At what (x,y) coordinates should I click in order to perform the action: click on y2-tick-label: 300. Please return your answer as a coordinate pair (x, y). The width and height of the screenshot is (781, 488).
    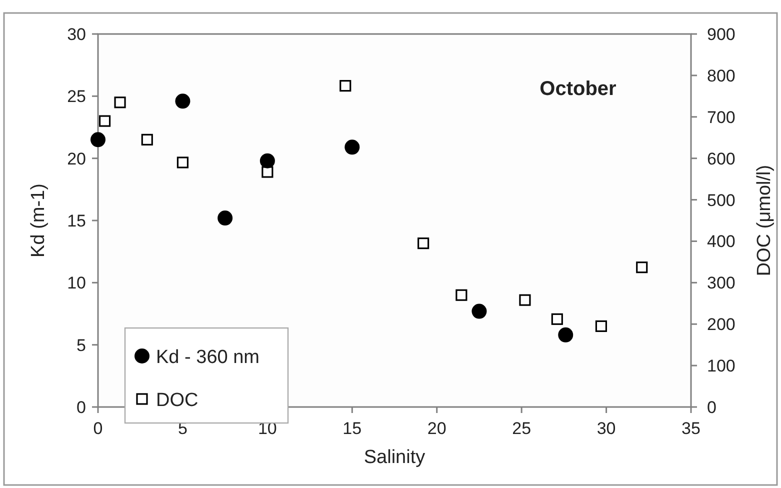
    Looking at the image, I should click on (721, 283).